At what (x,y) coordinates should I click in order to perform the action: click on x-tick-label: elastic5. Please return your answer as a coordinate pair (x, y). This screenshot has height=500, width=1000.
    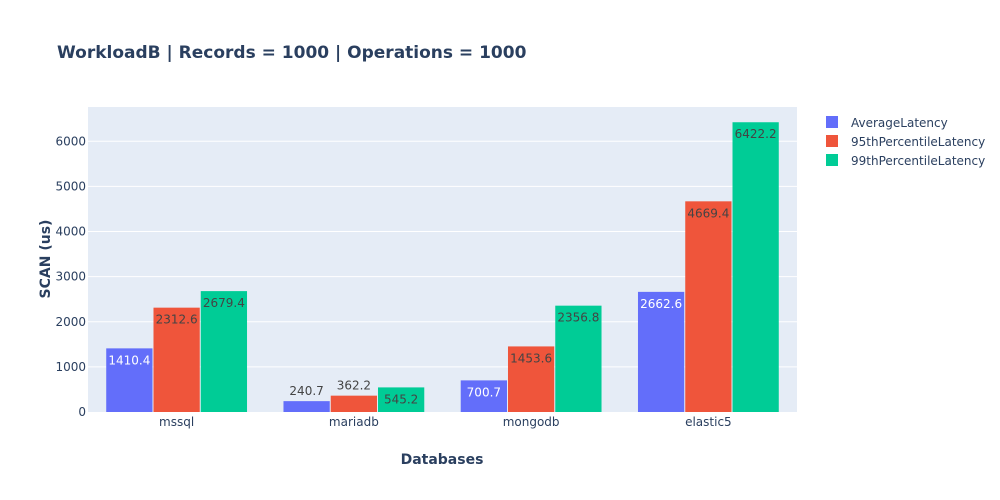
    Looking at the image, I should click on (708, 422).